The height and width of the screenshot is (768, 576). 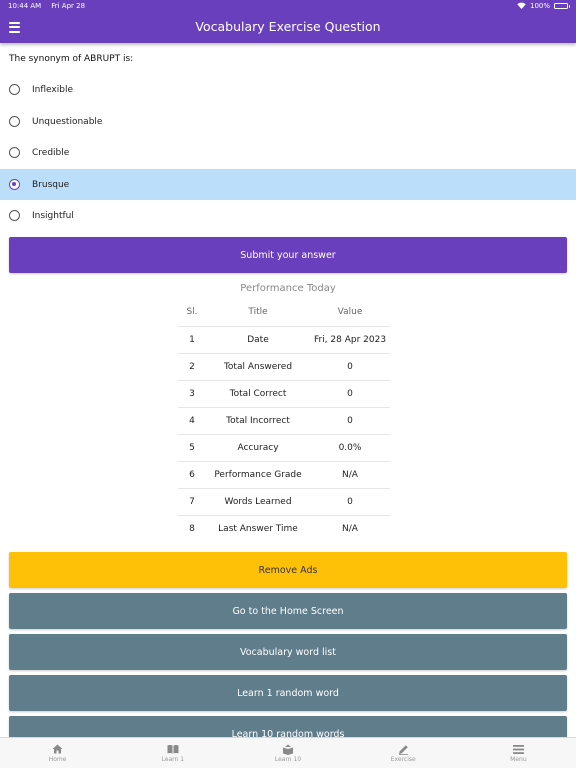 I want to click on table-row: 4 Total Incorrect 0, so click(x=284, y=420).